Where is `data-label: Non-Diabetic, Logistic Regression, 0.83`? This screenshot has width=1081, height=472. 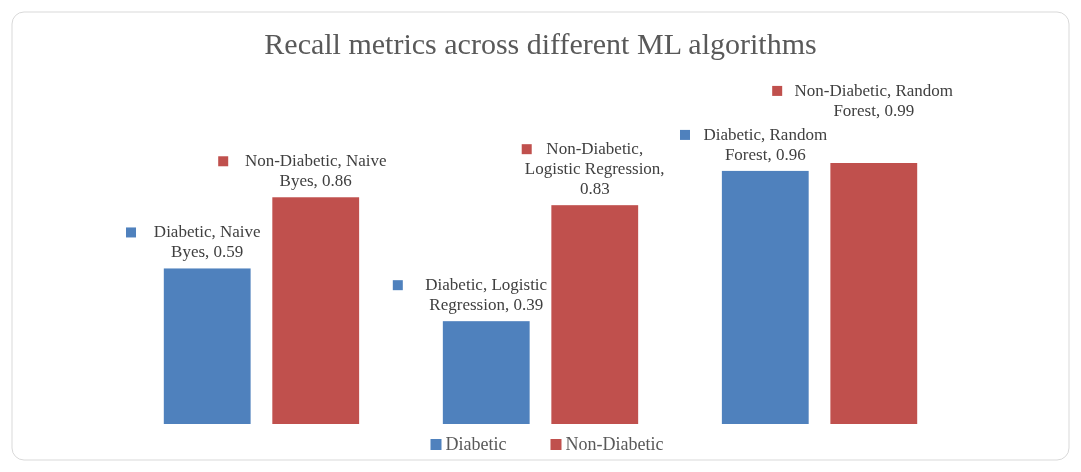
data-label: Non-Diabetic, Logistic Regression, 0.83 is located at coordinates (594, 169).